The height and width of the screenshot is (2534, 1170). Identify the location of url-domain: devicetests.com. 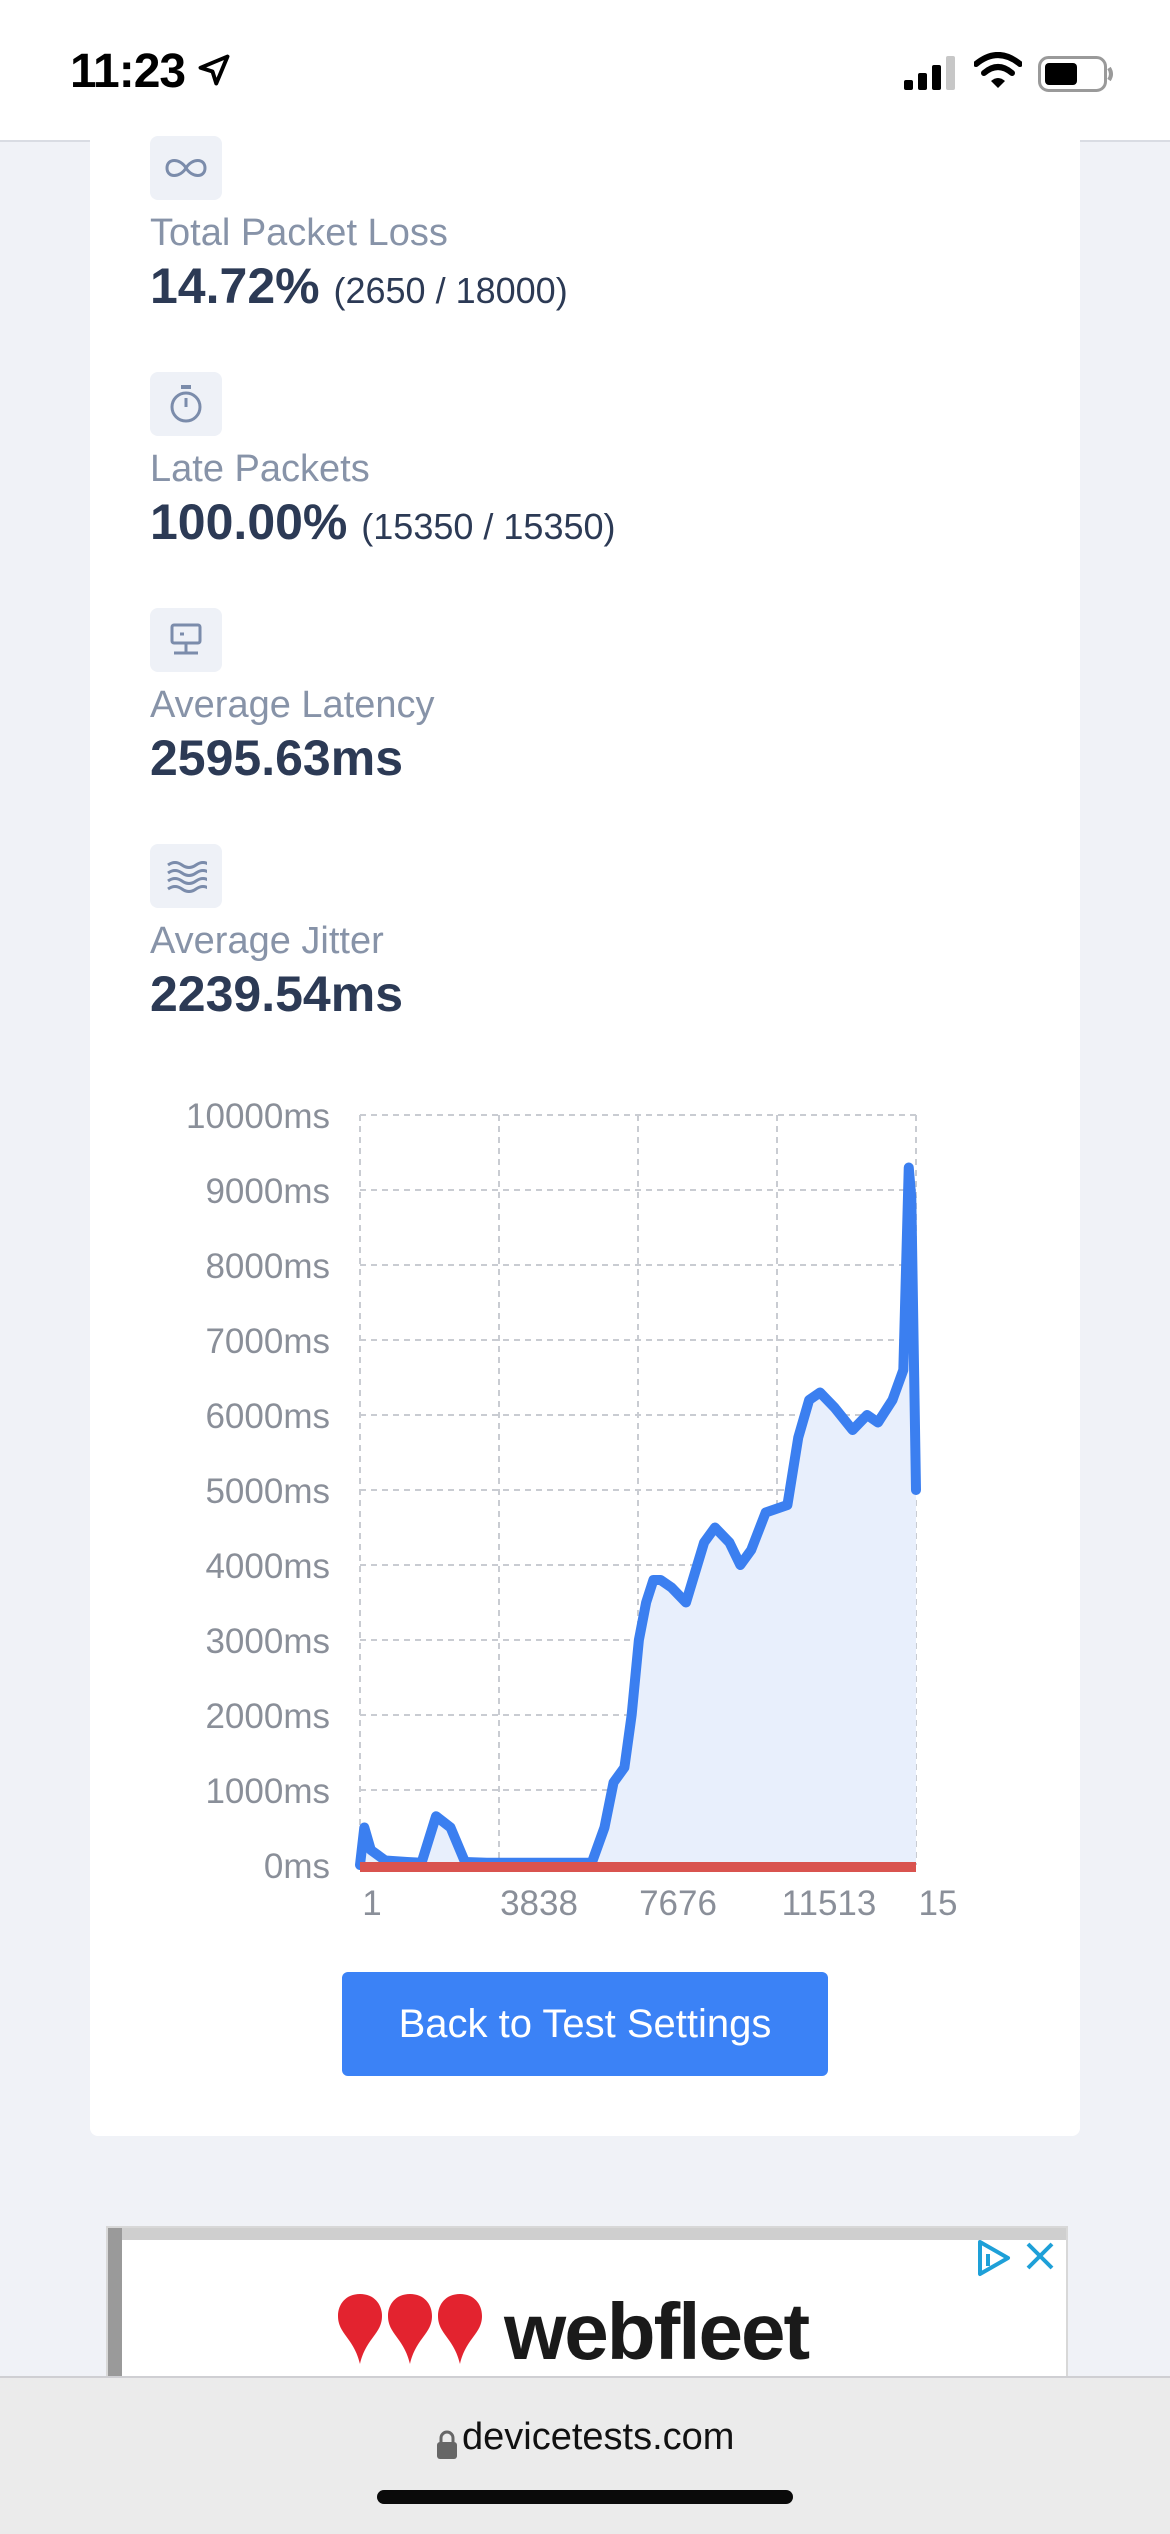
(598, 2437).